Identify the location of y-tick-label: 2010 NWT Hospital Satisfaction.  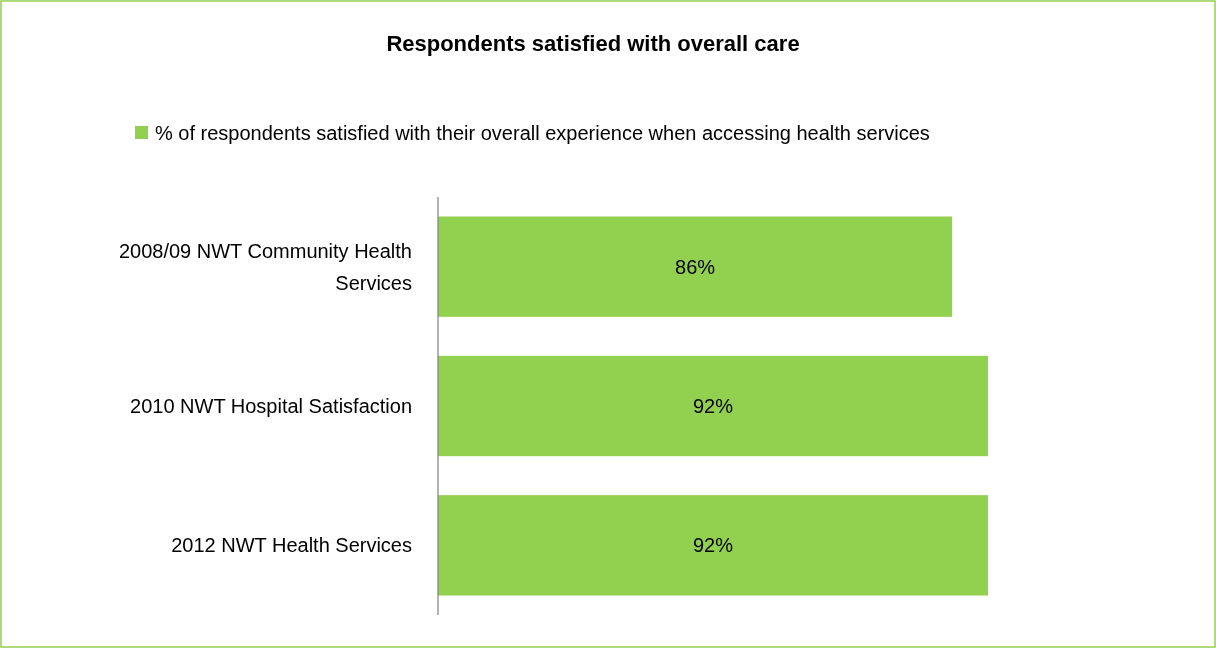
(271, 406).